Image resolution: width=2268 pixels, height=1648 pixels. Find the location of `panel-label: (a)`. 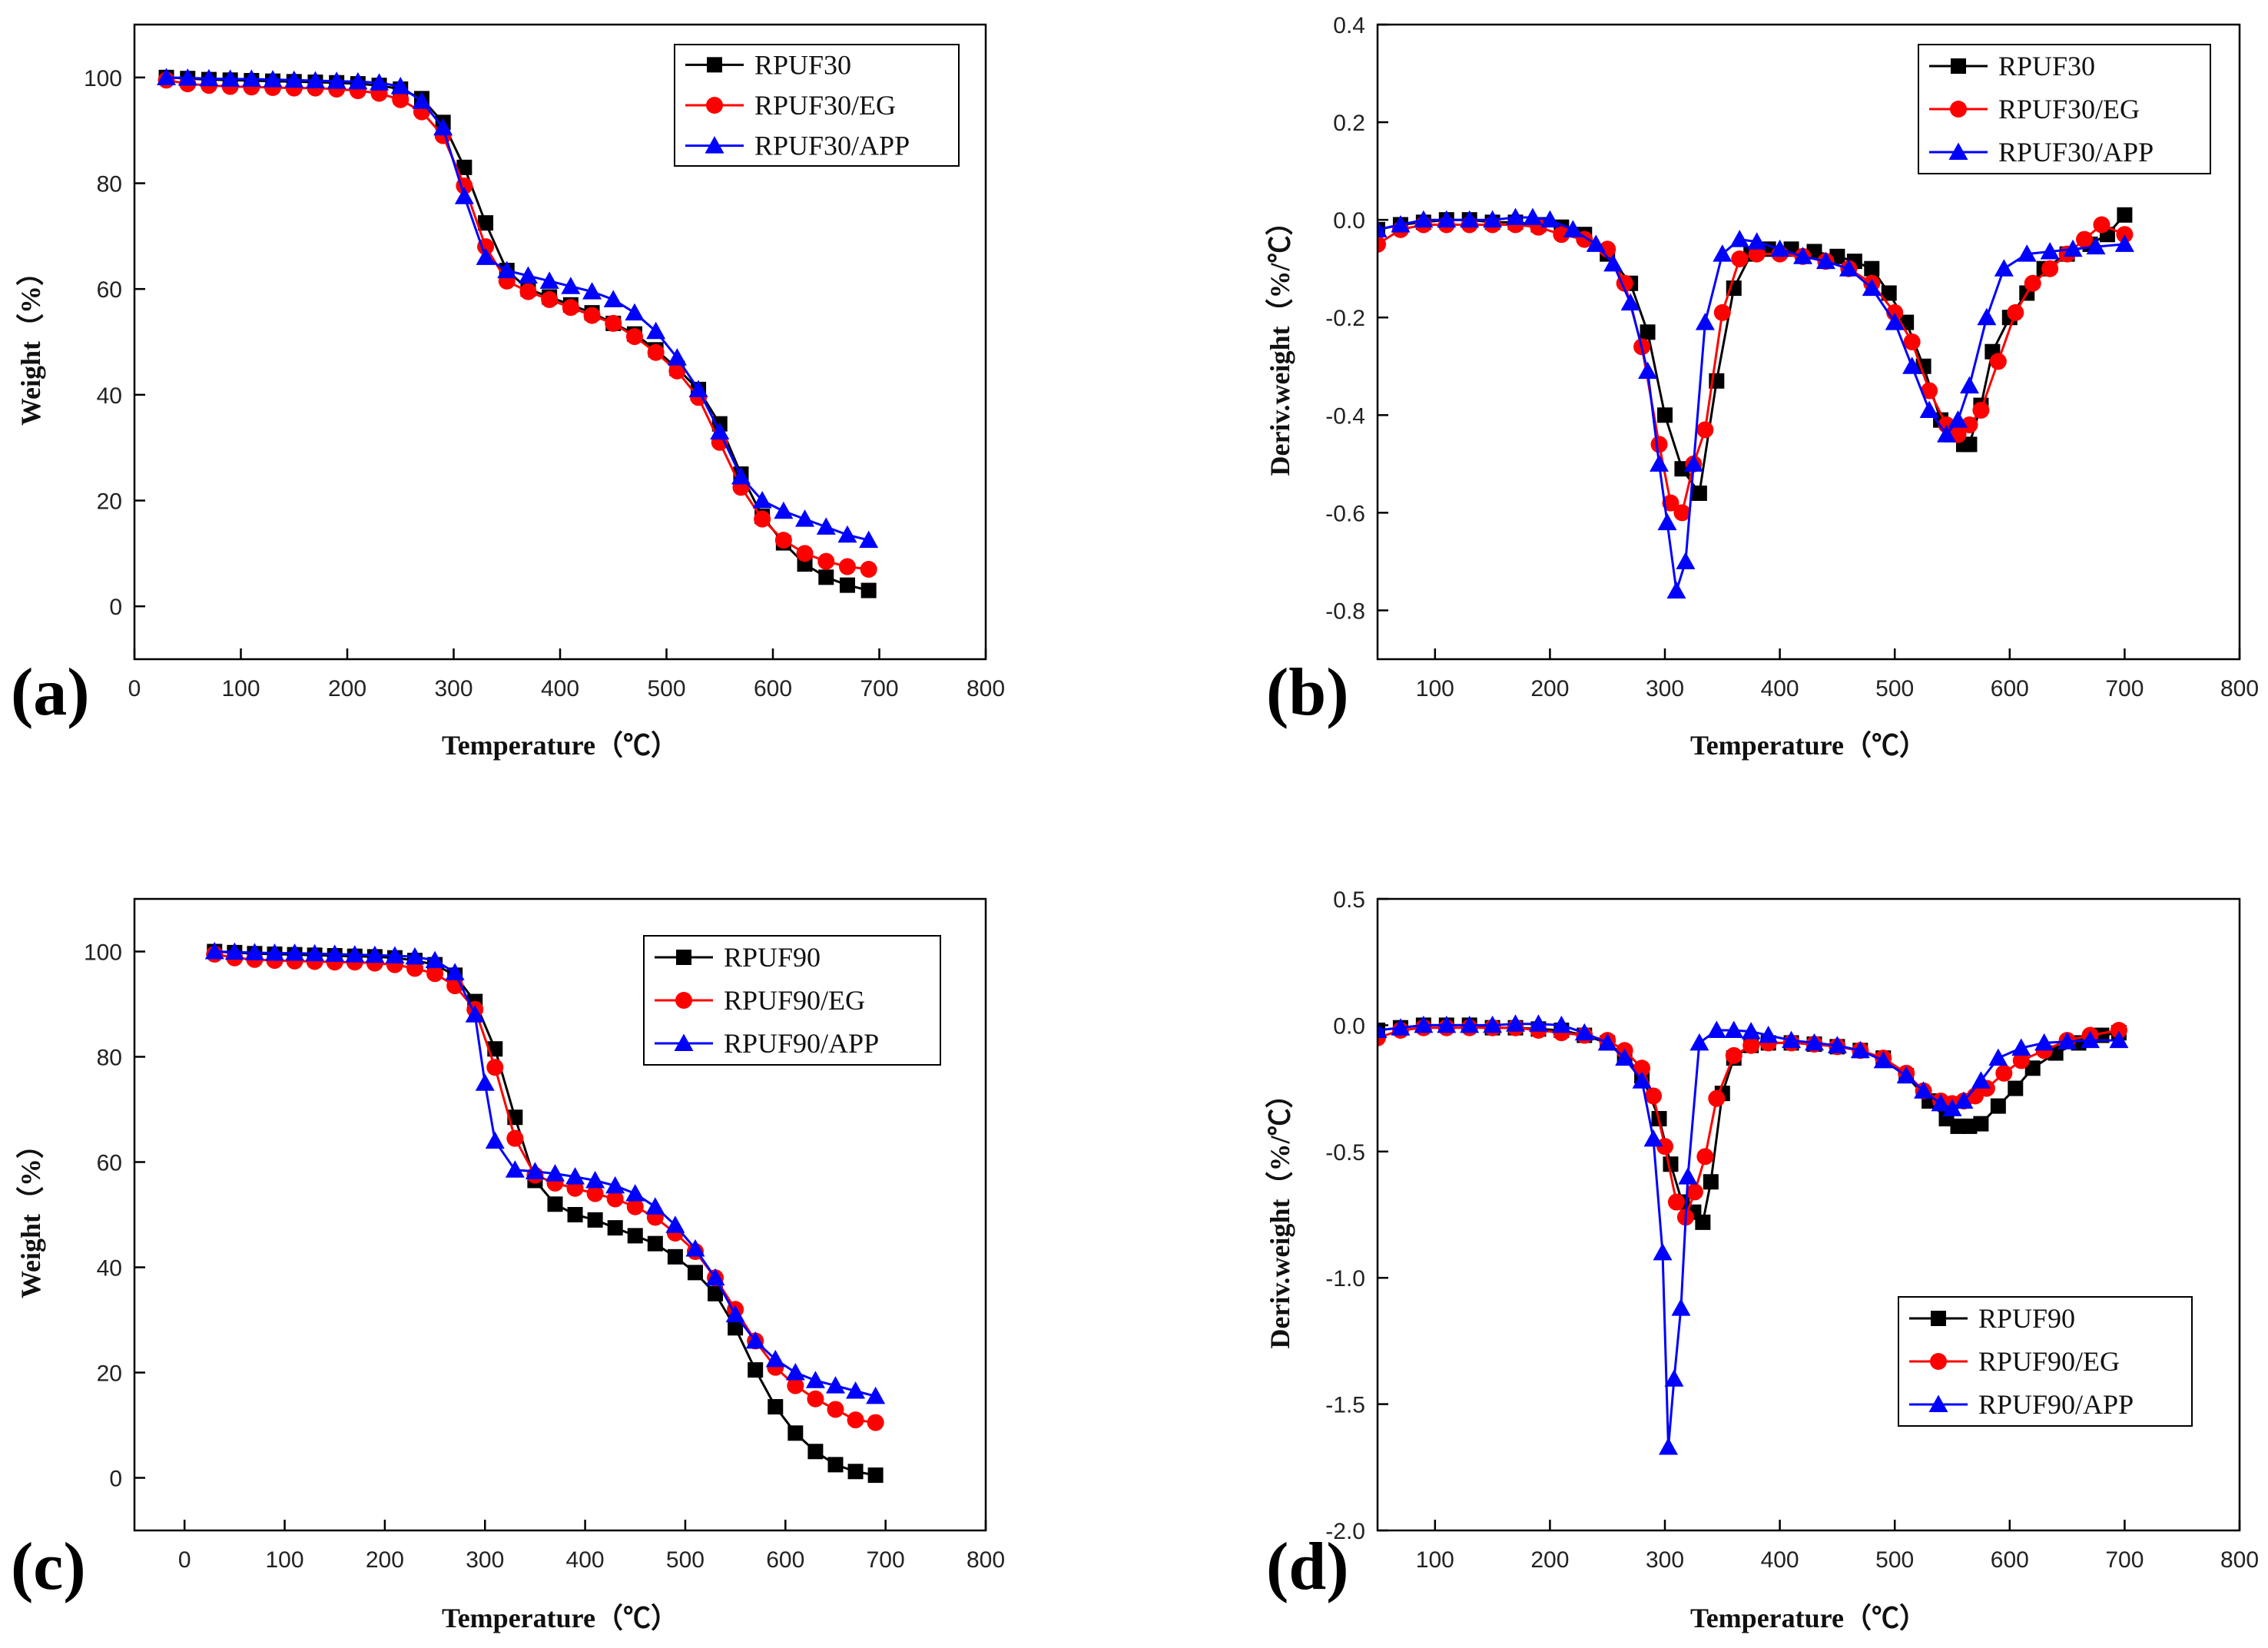

panel-label: (a) is located at coordinates (51, 692).